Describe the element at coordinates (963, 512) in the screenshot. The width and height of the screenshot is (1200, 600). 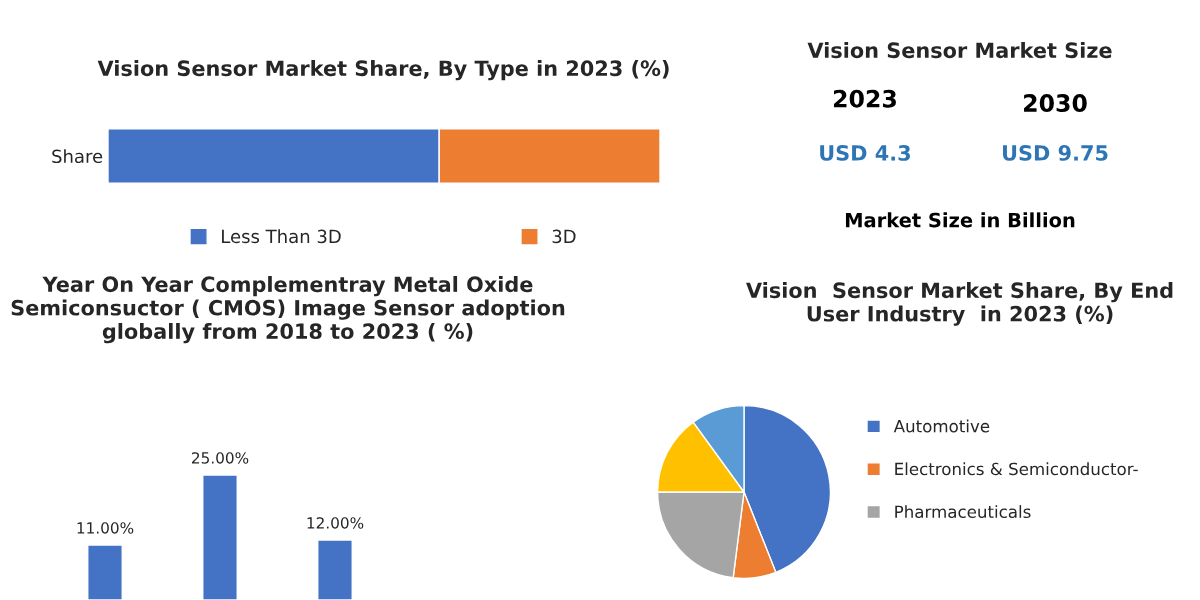
I see `legend-label: Pharmaceuticals` at that location.